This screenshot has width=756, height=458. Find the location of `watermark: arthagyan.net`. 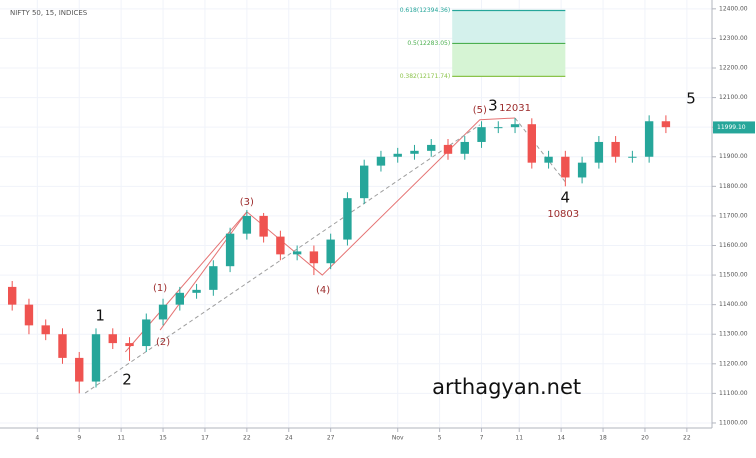

watermark: arthagyan.net is located at coordinates (506, 387).